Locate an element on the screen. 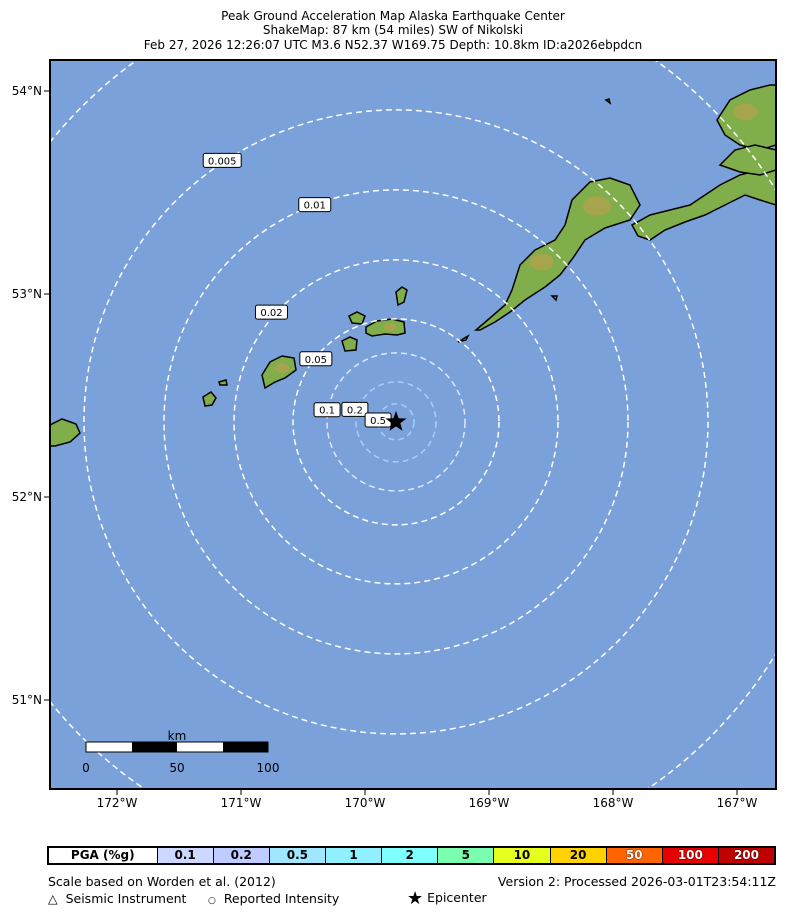 Image resolution: width=786 pixels, height=915 pixels. contour-label: 0.02 is located at coordinates (271, 312).